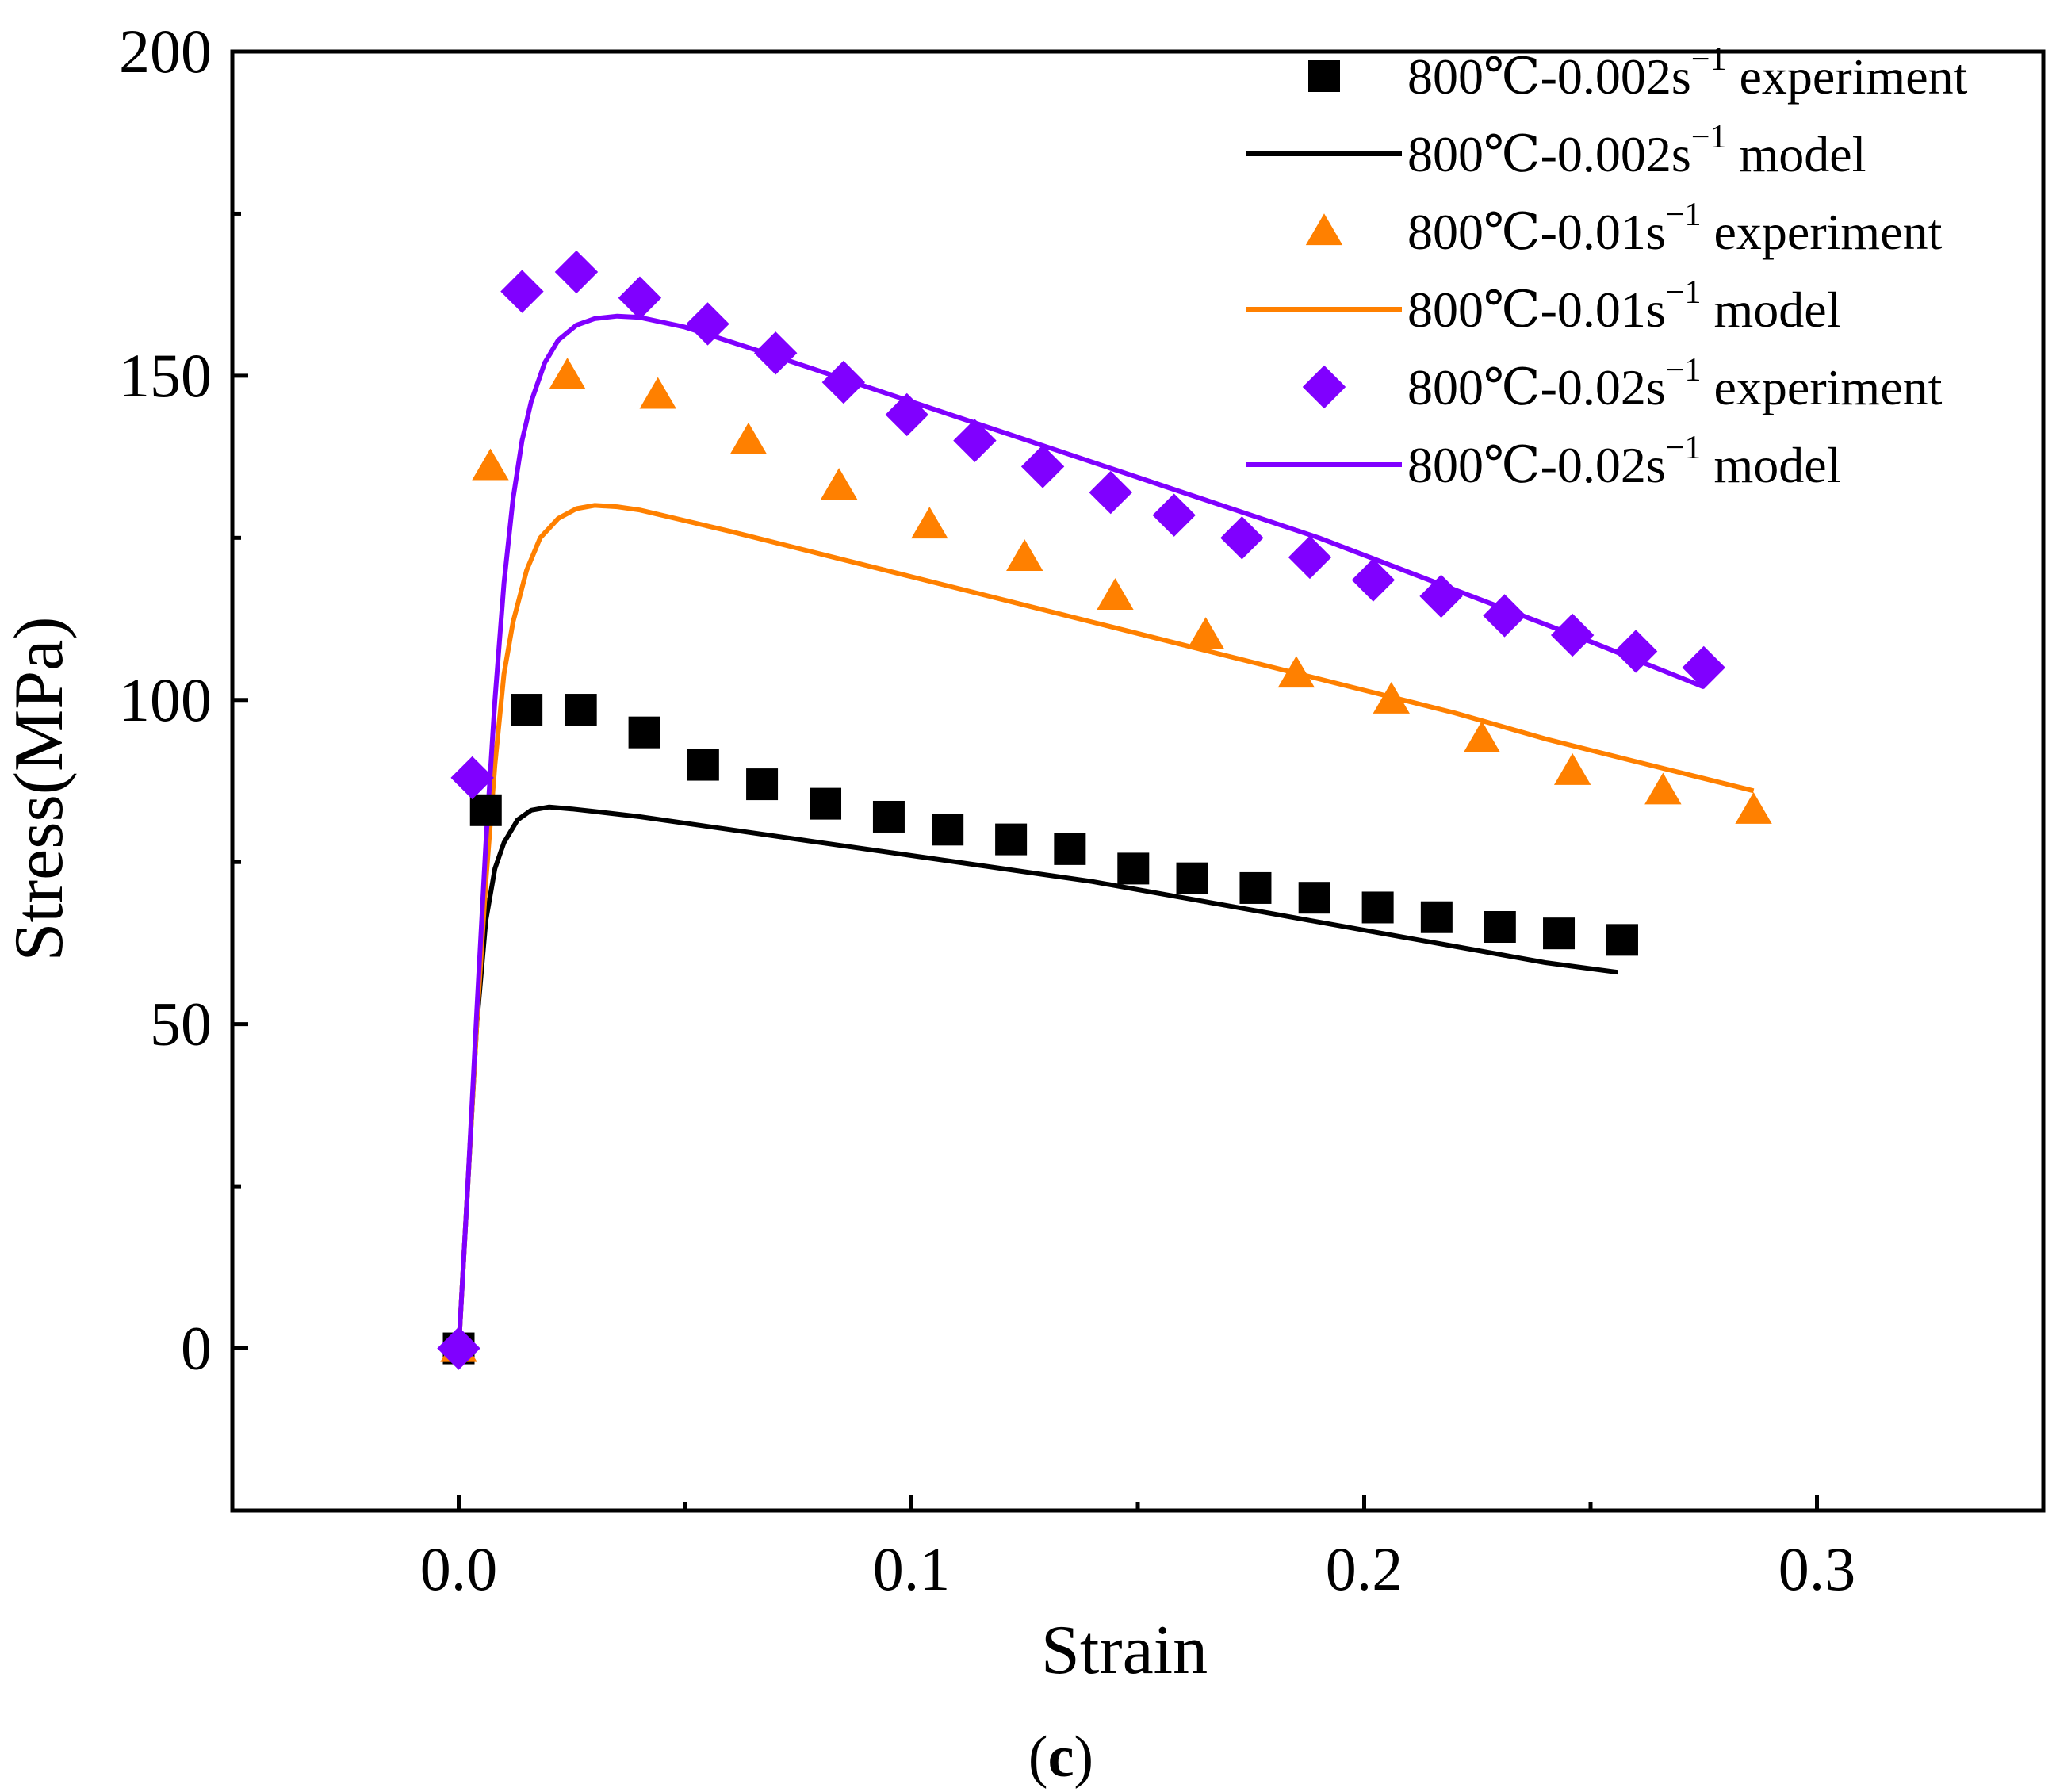 This screenshot has width=2056, height=1792. I want to click on legend-label: 800℃-0.002s−1 experiment, so click(1687, 73).